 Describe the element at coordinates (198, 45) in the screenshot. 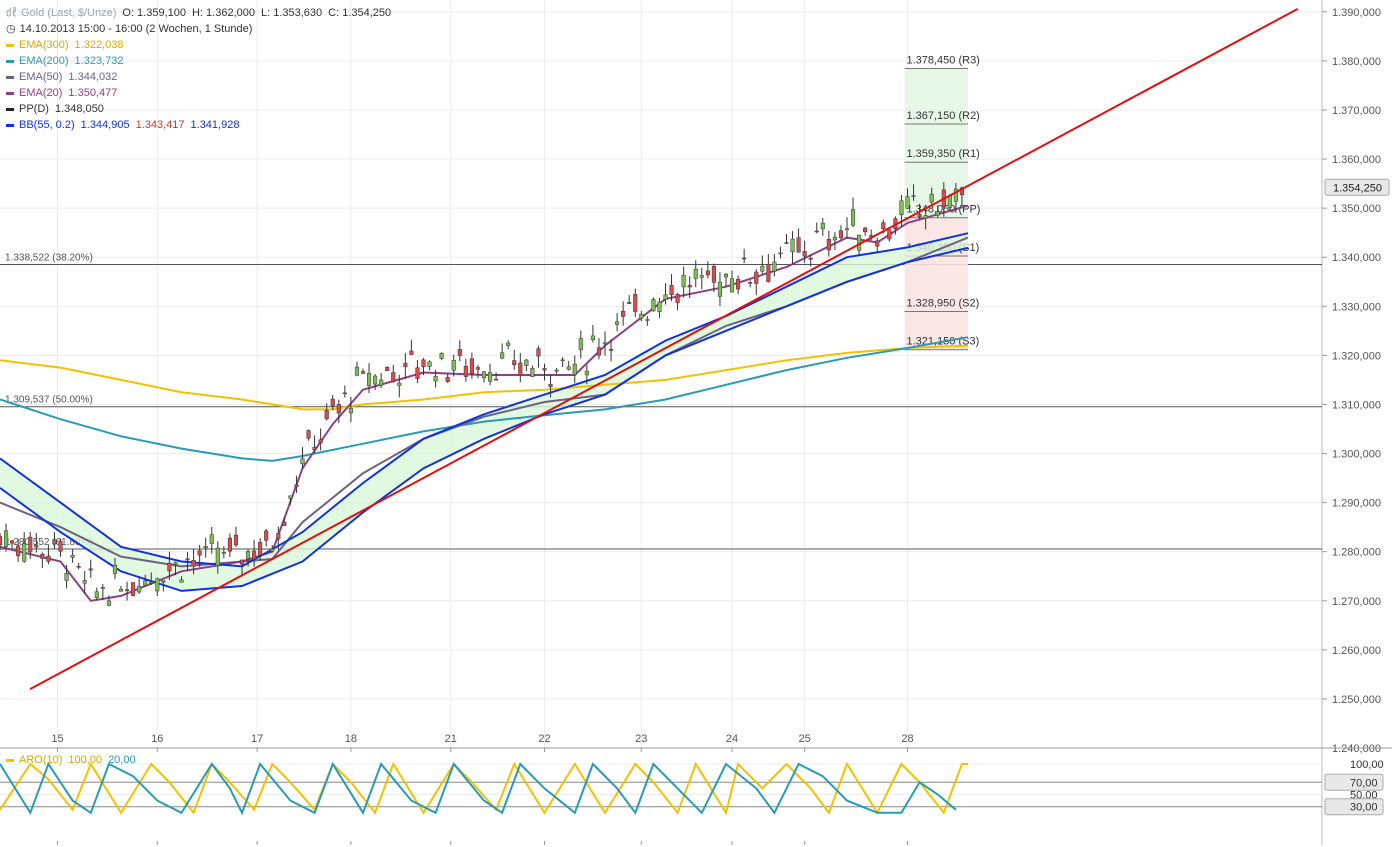

I see `legend-ema300: EMA(300) 1.322,038` at that location.